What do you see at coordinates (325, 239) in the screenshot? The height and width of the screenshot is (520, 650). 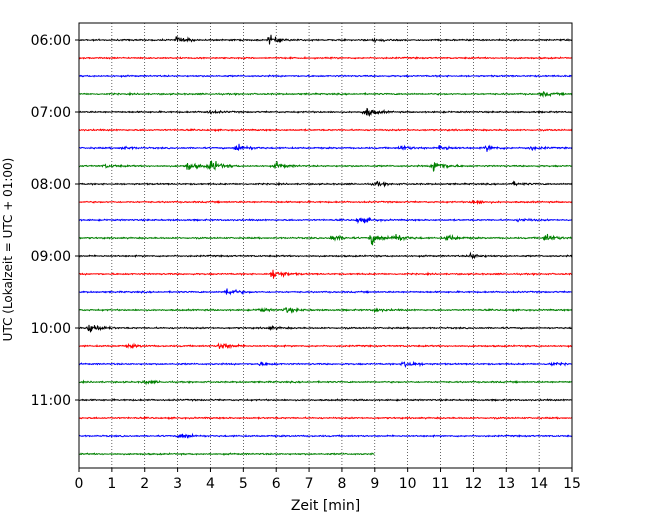 I see `trace-08:45` at bounding box center [325, 239].